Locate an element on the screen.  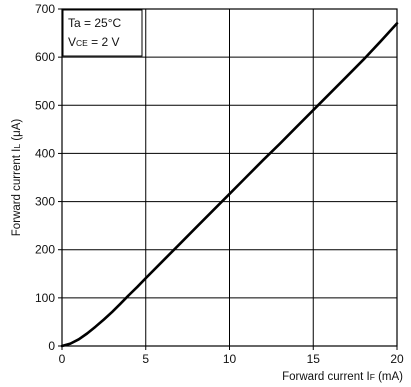
x-axis-label: Forward current IF (mA) is located at coordinates (342, 377).